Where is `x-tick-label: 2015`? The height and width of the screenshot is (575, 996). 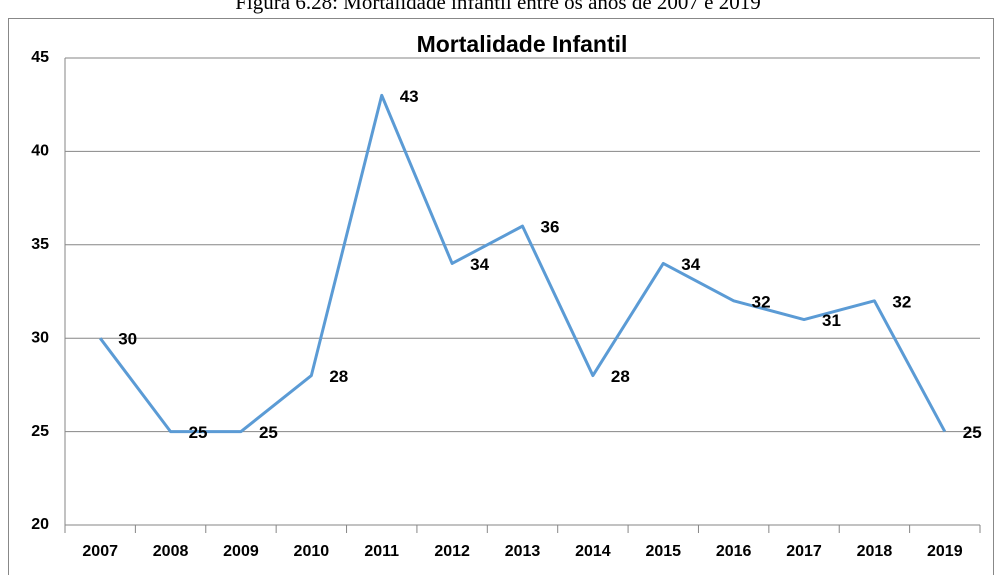 x-tick-label: 2015 is located at coordinates (663, 551).